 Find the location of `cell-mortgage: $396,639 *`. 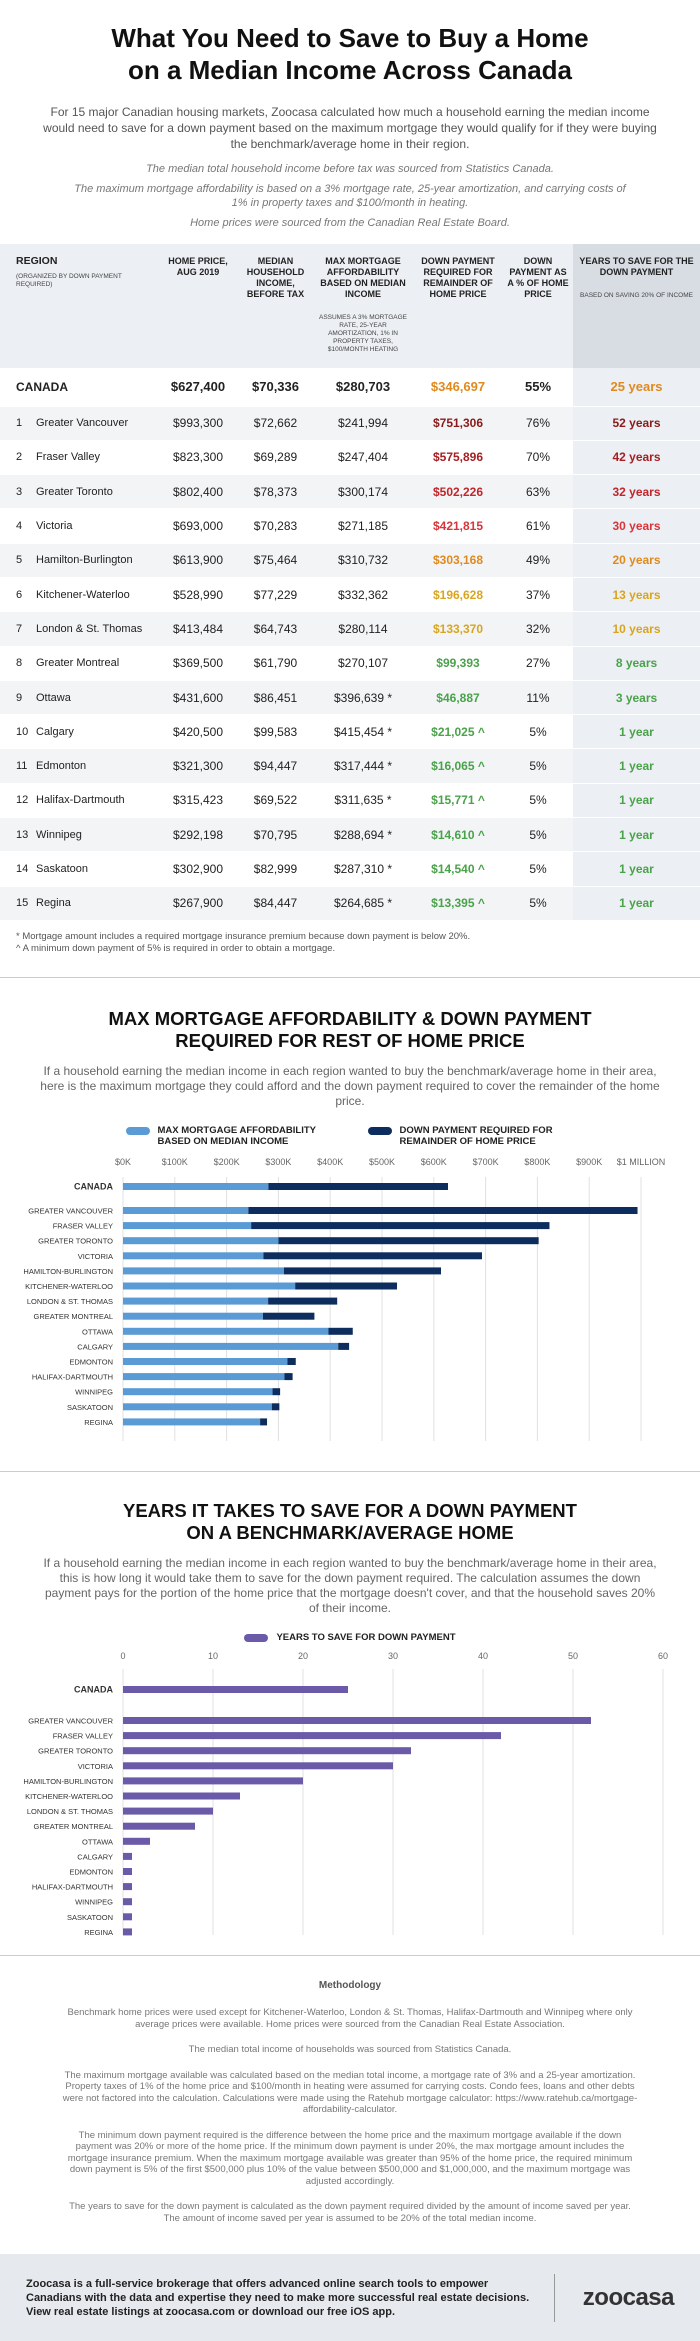

cell-mortgage: $396,639 * is located at coordinates (363, 698).